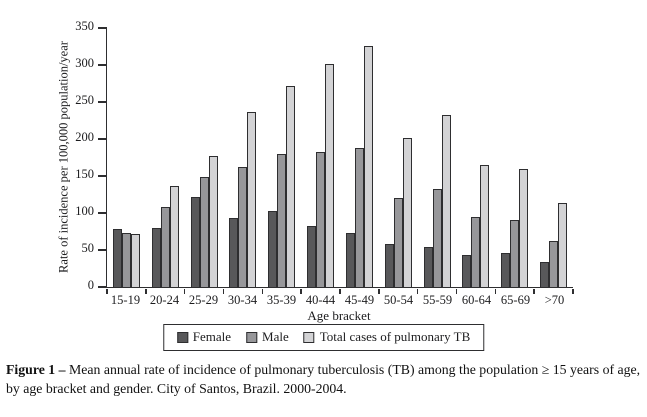 Image resolution: width=647 pixels, height=417 pixels. What do you see at coordinates (182, 337) in the screenshot?
I see `legend-swatch-female` at bounding box center [182, 337].